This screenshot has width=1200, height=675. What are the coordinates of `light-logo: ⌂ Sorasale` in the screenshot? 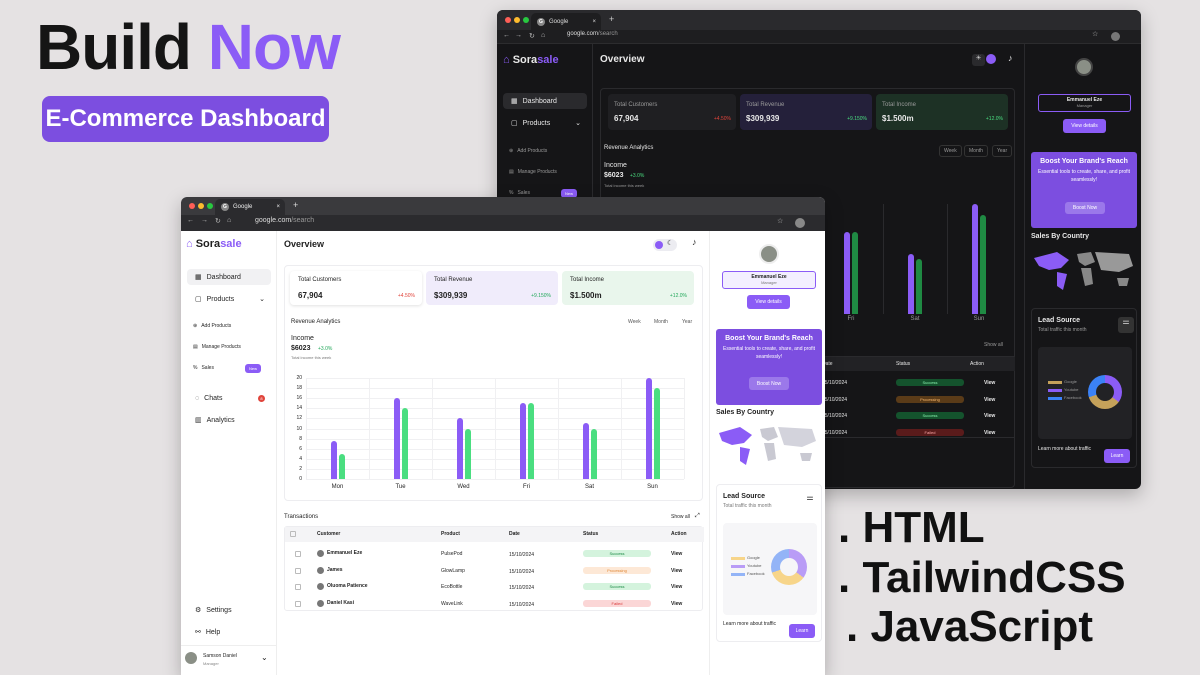 It's located at (214, 244).